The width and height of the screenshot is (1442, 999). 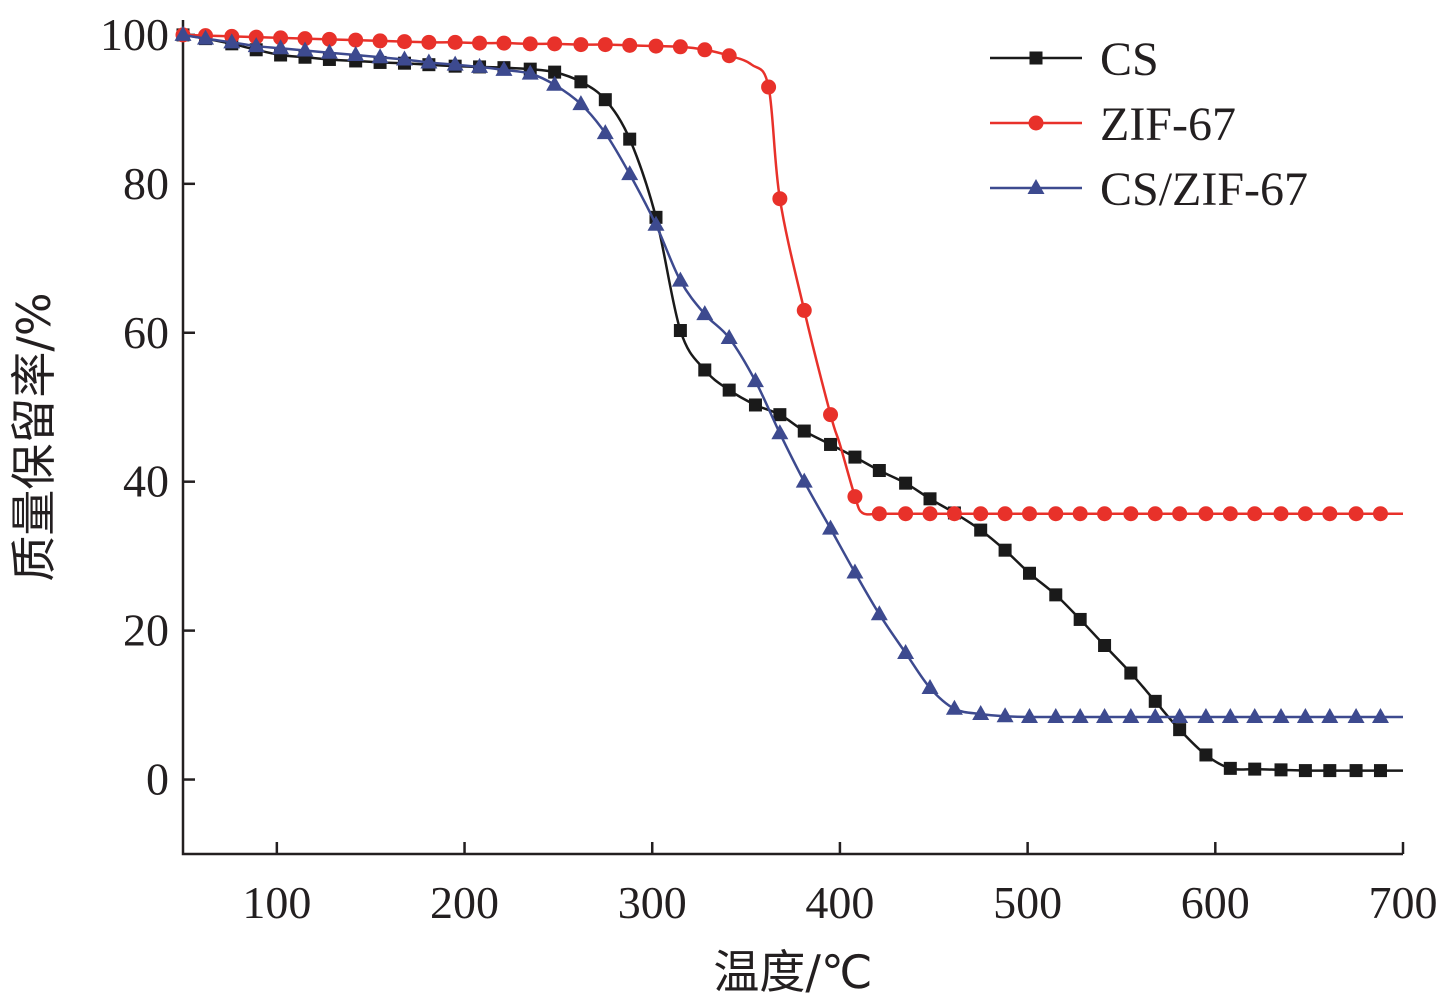 What do you see at coordinates (34, 436) in the screenshot?
I see `y-axis-label: 质量保留率/%` at bounding box center [34, 436].